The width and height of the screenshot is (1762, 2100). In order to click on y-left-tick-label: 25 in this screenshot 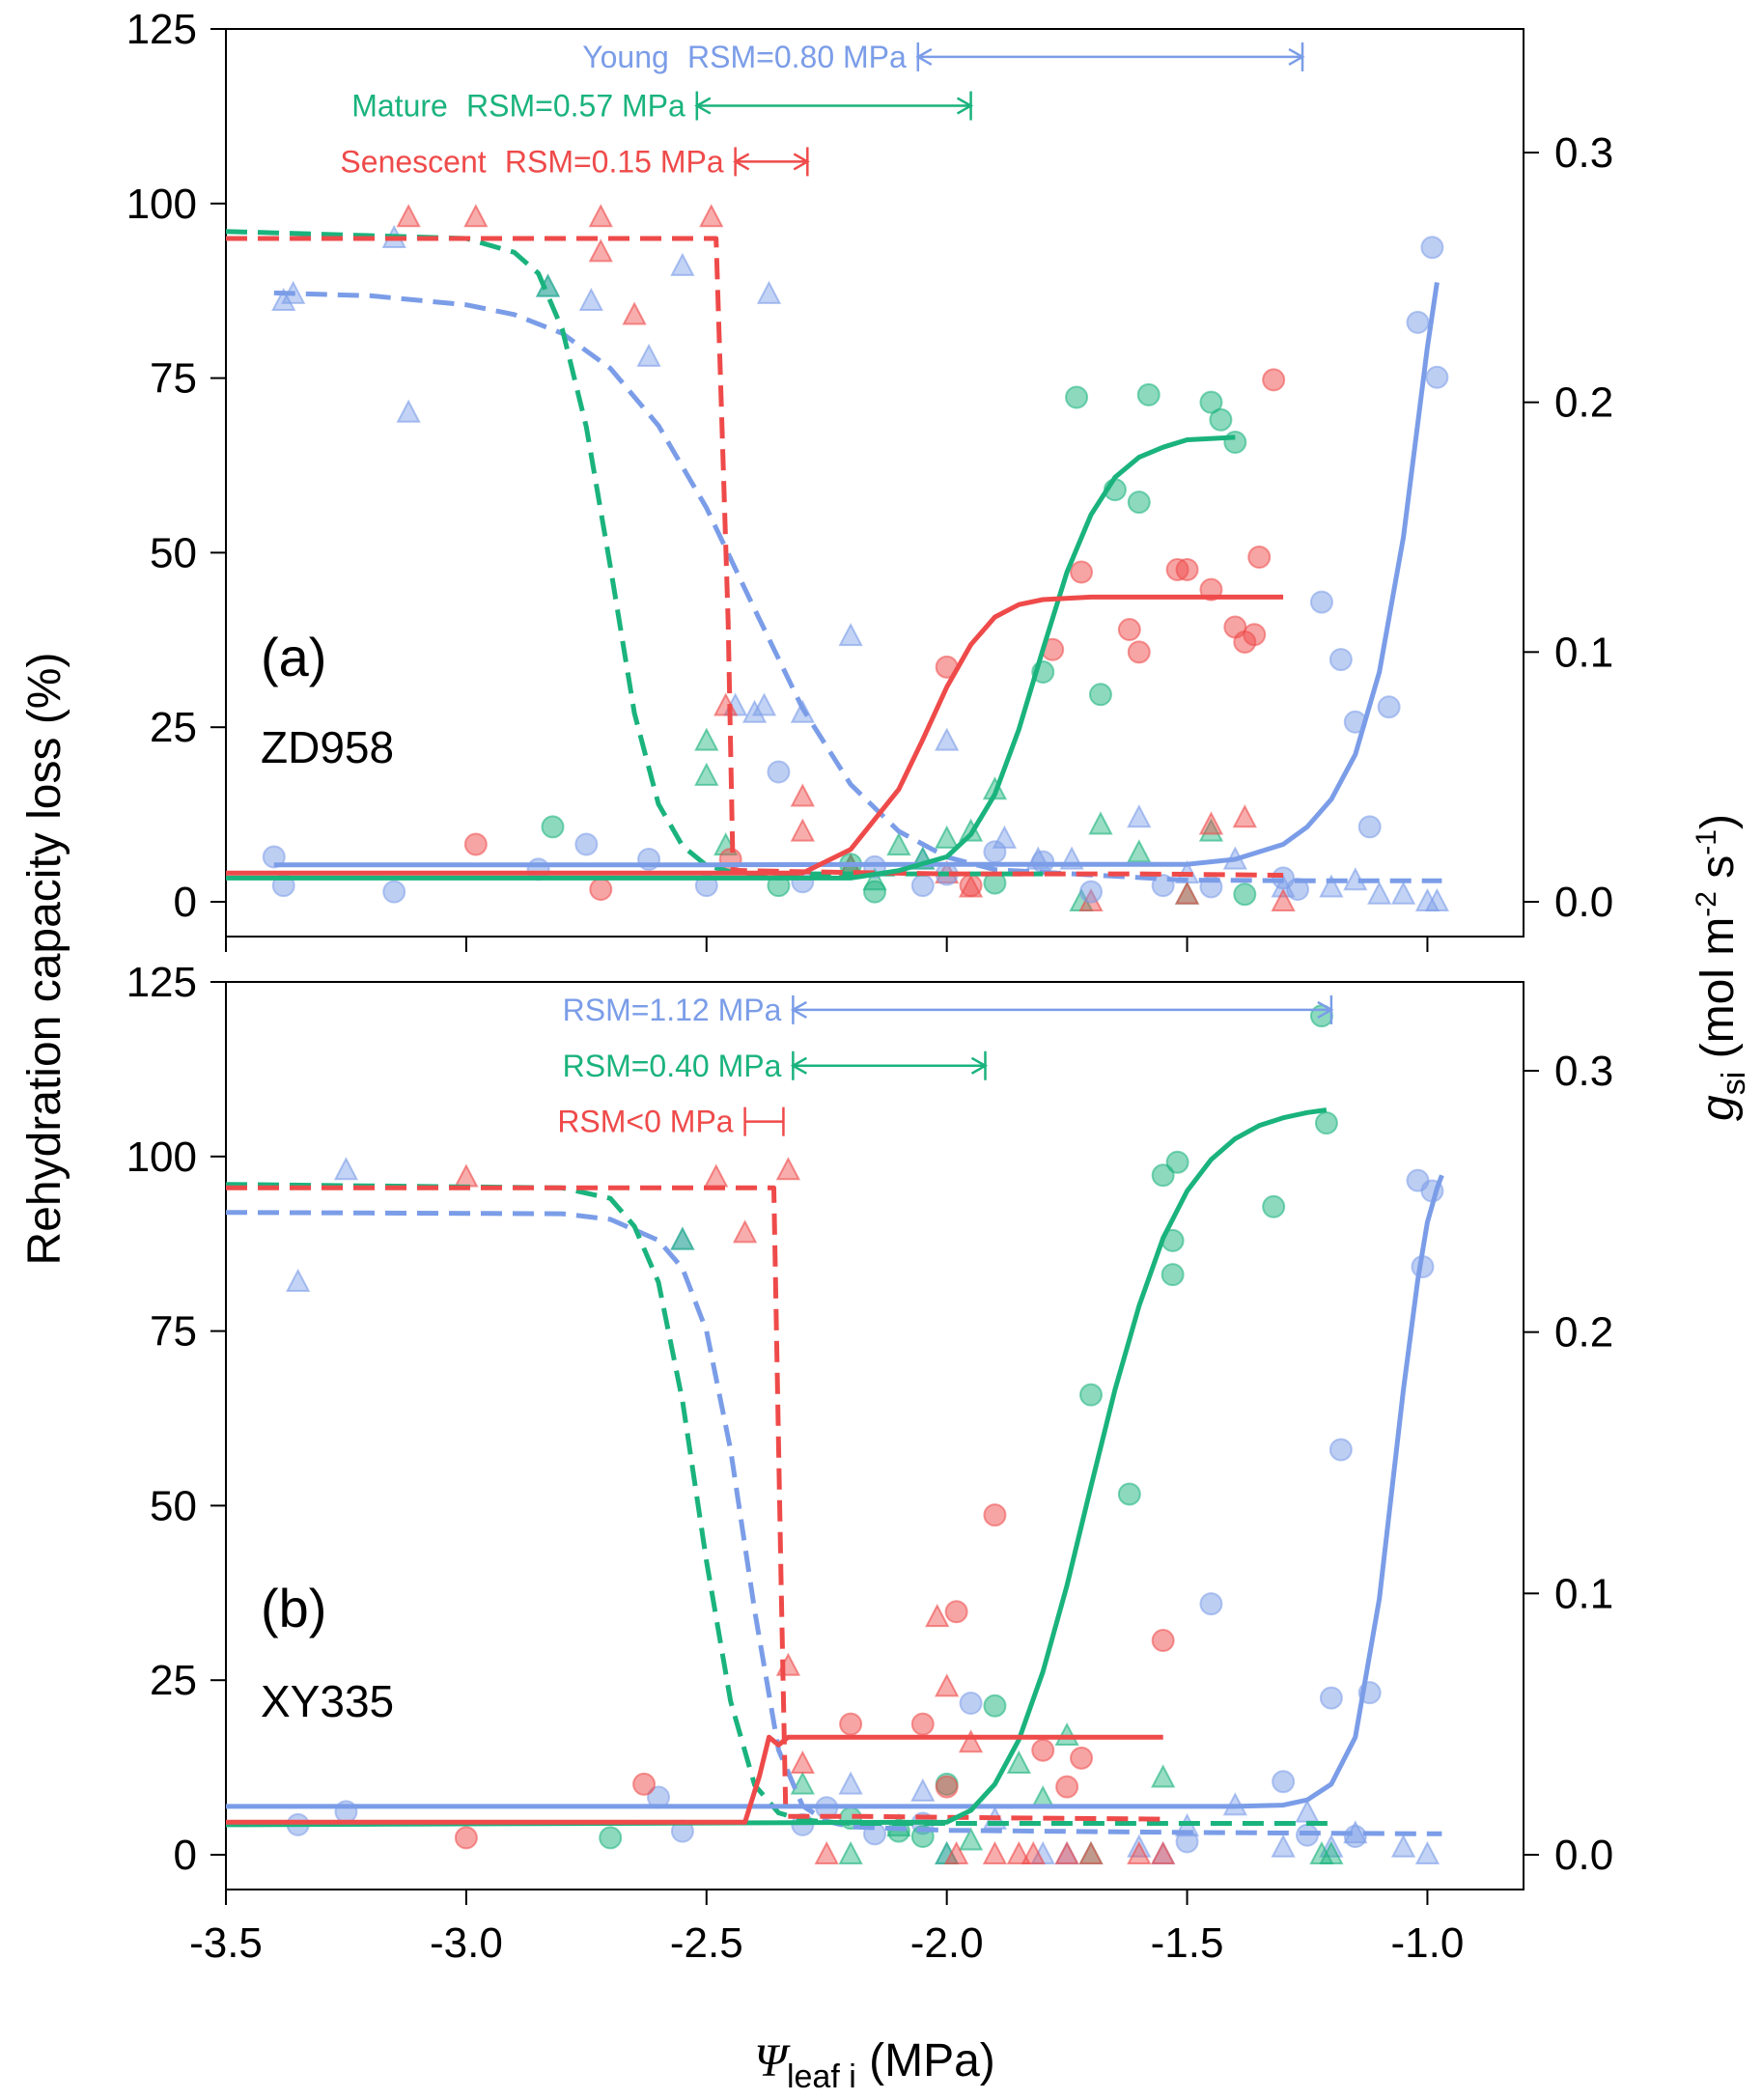, I will do `click(173, 1681)`.